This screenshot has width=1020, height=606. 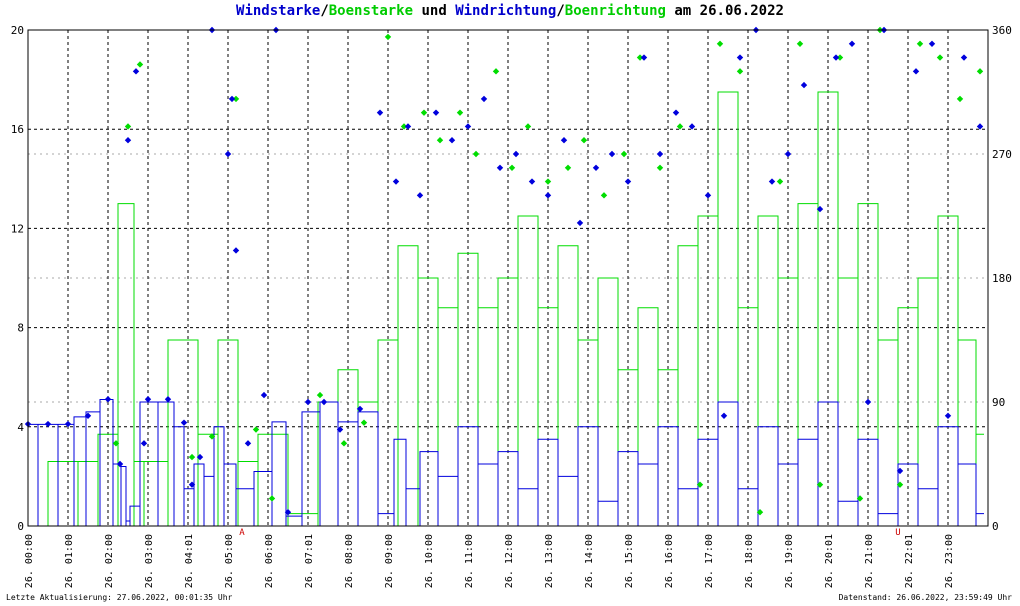 What do you see at coordinates (349, 561) in the screenshot?
I see `x-tick-label: 26. 08:00` at bounding box center [349, 561].